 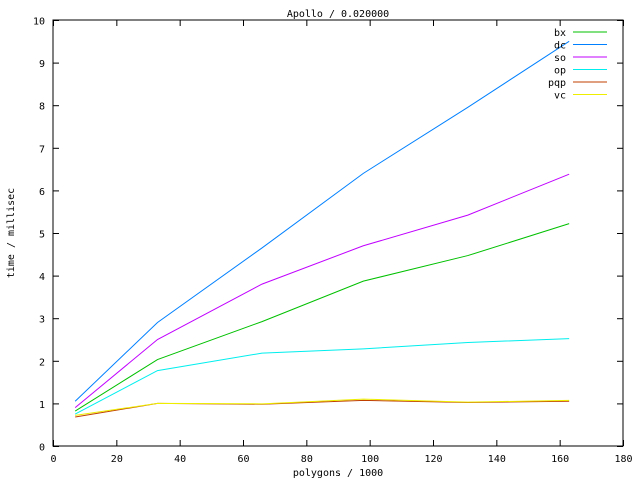 What do you see at coordinates (53, 459) in the screenshot?
I see `x-tick-label: 0` at bounding box center [53, 459].